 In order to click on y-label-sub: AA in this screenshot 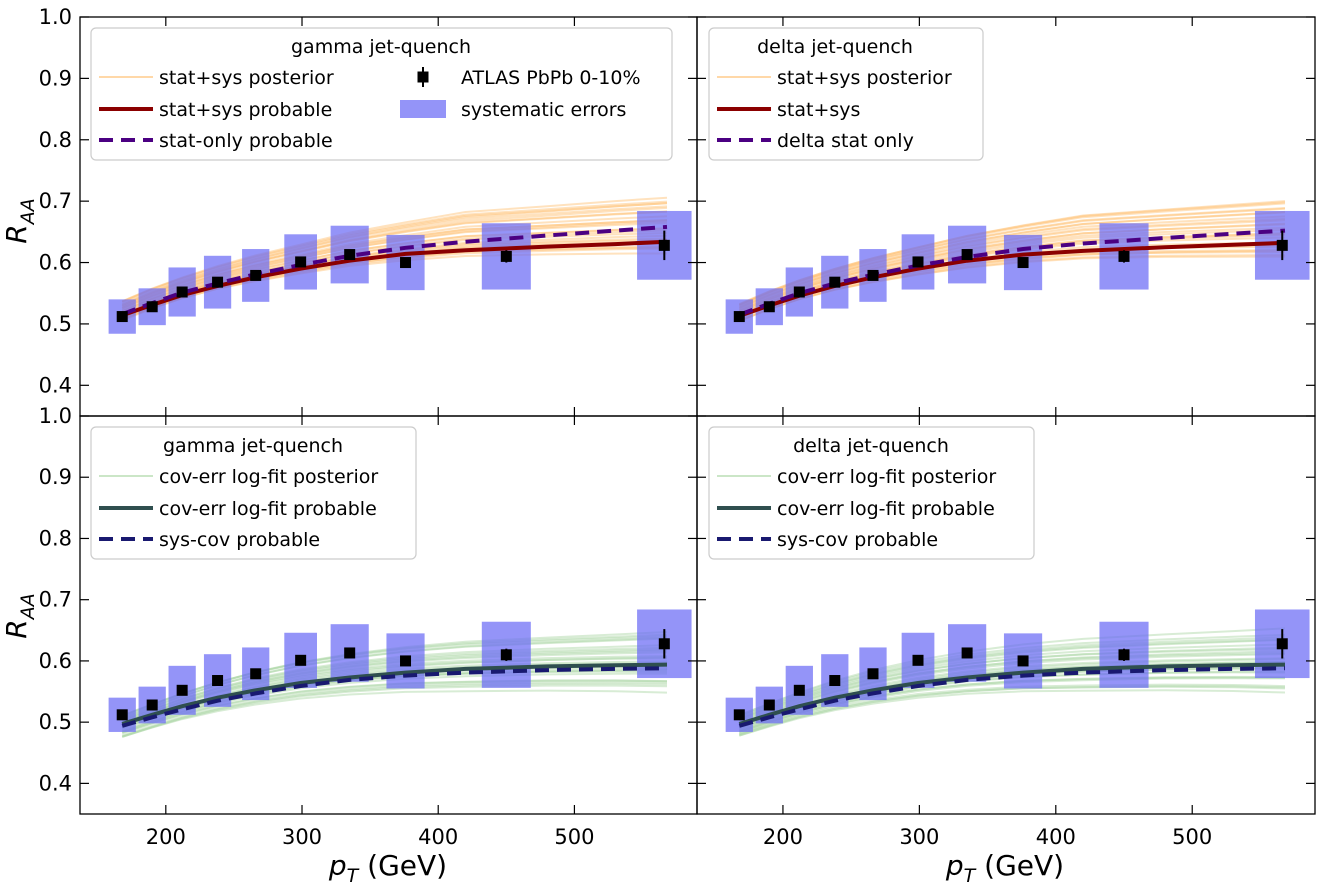, I will do `click(28, 607)`.